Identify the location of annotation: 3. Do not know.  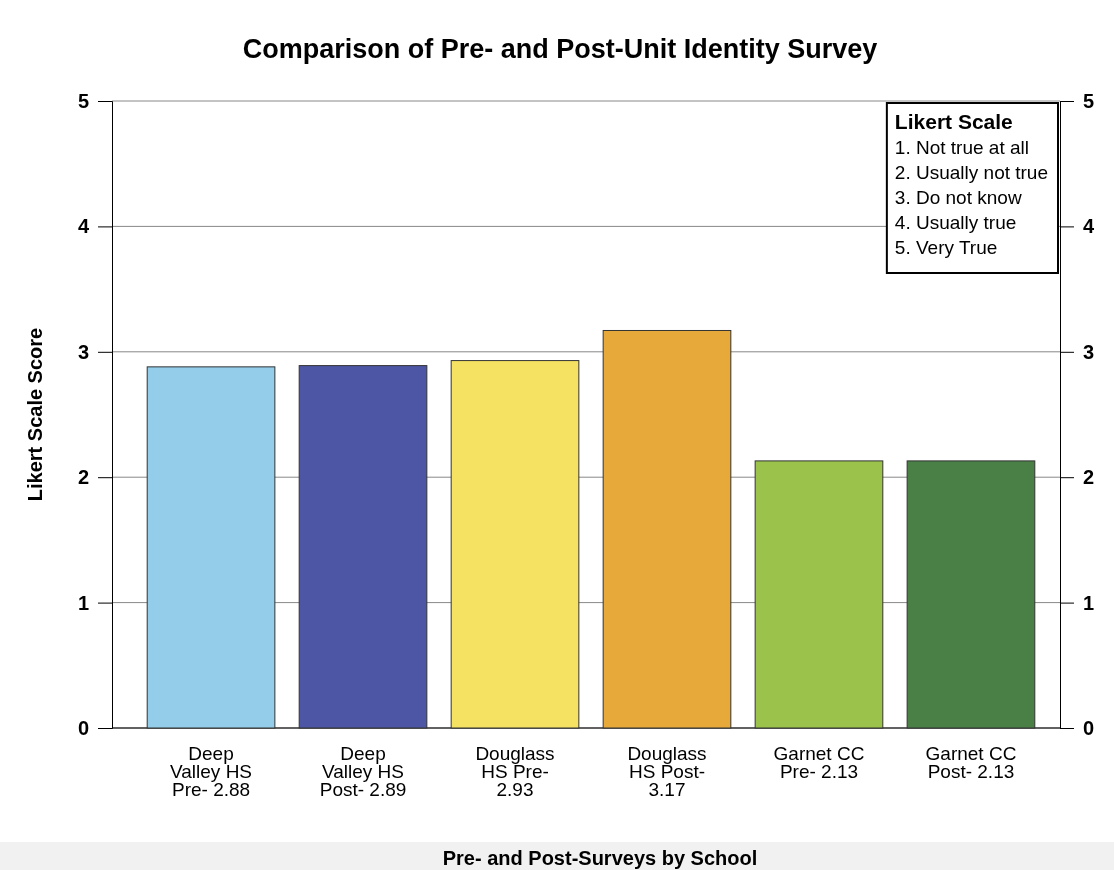
(958, 197).